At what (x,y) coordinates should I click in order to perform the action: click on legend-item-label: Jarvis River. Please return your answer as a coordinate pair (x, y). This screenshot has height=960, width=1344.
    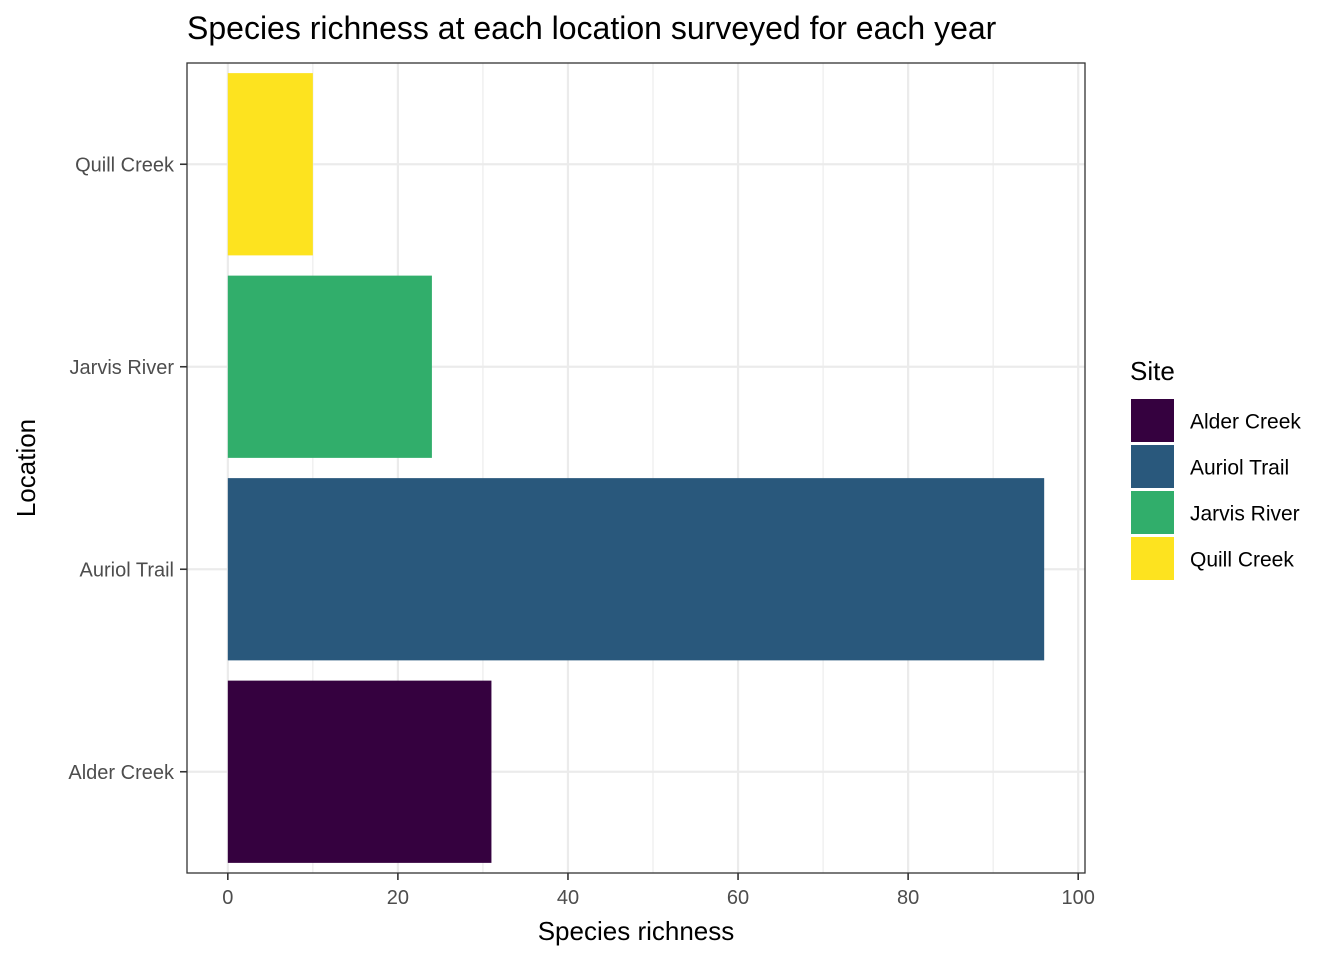
    Looking at the image, I should click on (1245, 514).